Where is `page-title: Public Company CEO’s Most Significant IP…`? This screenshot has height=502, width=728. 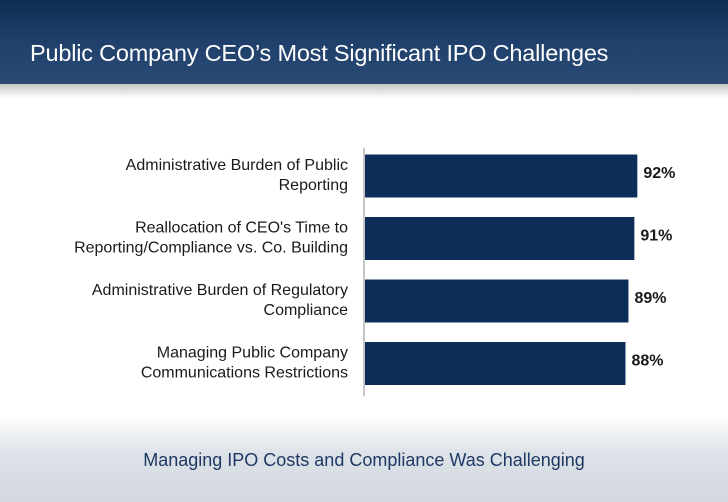 page-title: Public Company CEO’s Most Significant IP… is located at coordinates (319, 53).